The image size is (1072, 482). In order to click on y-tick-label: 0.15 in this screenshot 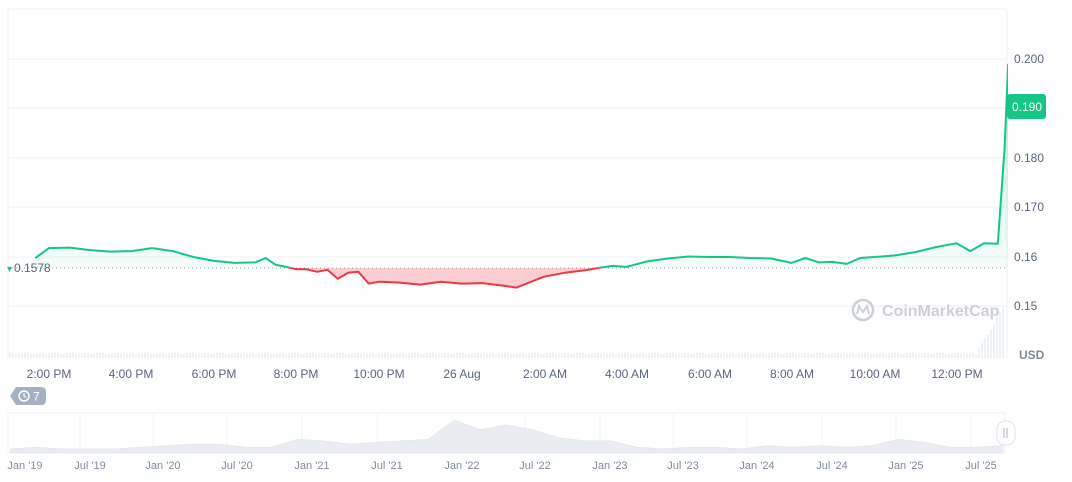, I will do `click(1026, 306)`.